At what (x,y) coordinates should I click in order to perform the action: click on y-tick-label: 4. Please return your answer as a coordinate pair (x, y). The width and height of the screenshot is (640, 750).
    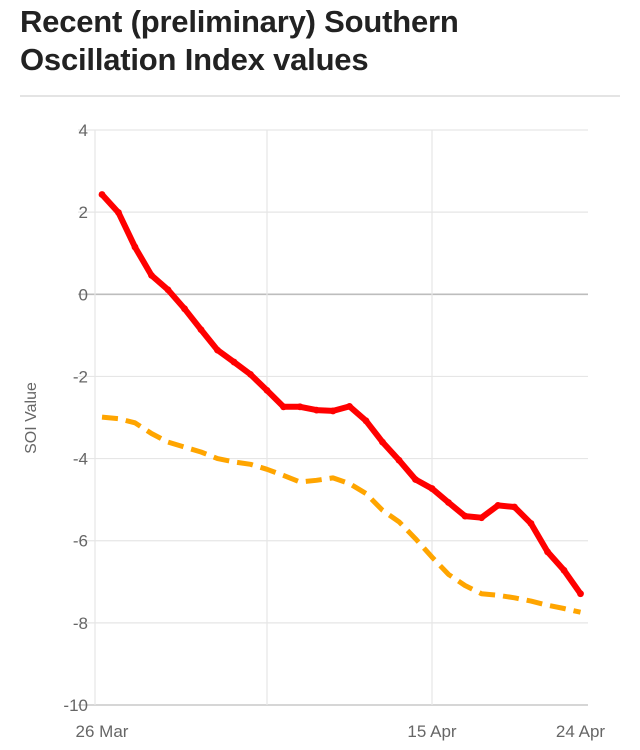
    Looking at the image, I should click on (83, 130).